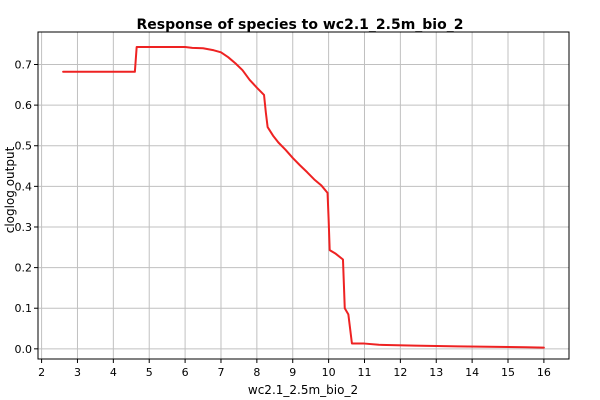 This screenshot has height=400, width=600. Describe the element at coordinates (24, 308) in the screenshot. I see `y-tick-label: 0.1` at that location.